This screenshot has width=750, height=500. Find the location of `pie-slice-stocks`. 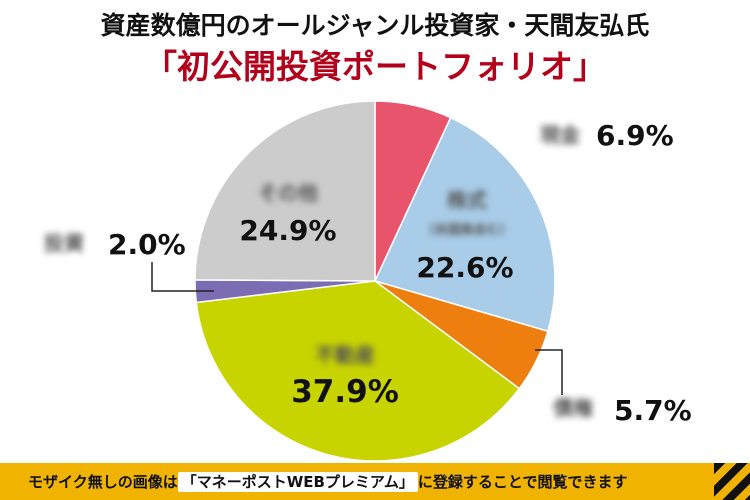

pie-slice-stocks is located at coordinates (464, 224).